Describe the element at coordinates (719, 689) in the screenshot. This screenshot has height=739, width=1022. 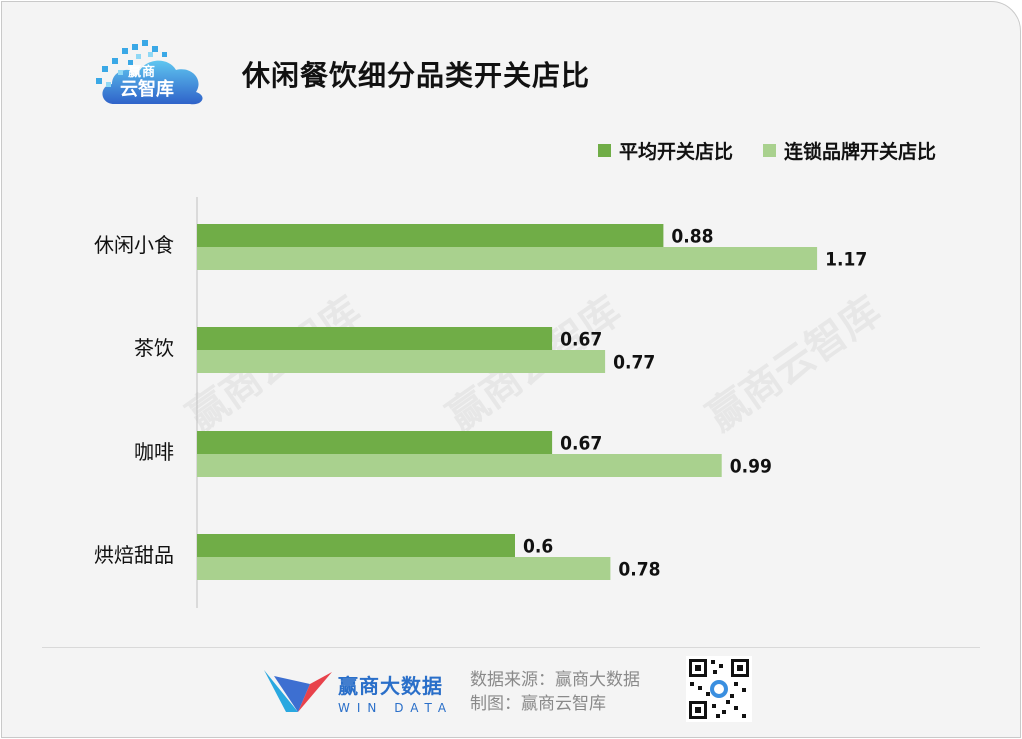
I see `qr-code-icon` at that location.